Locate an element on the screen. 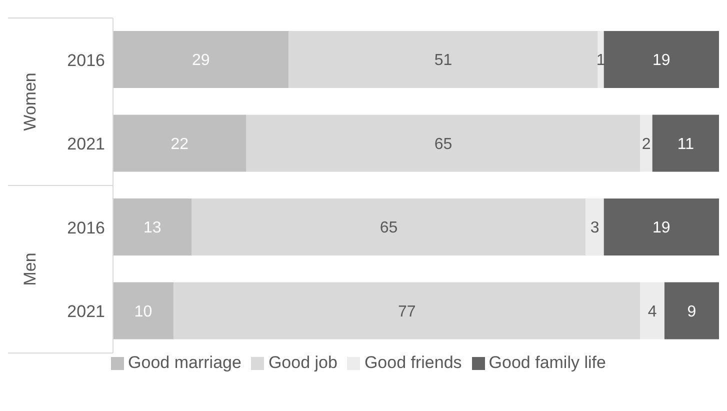 This screenshot has width=727, height=411. data-label: 10 is located at coordinates (143, 311).